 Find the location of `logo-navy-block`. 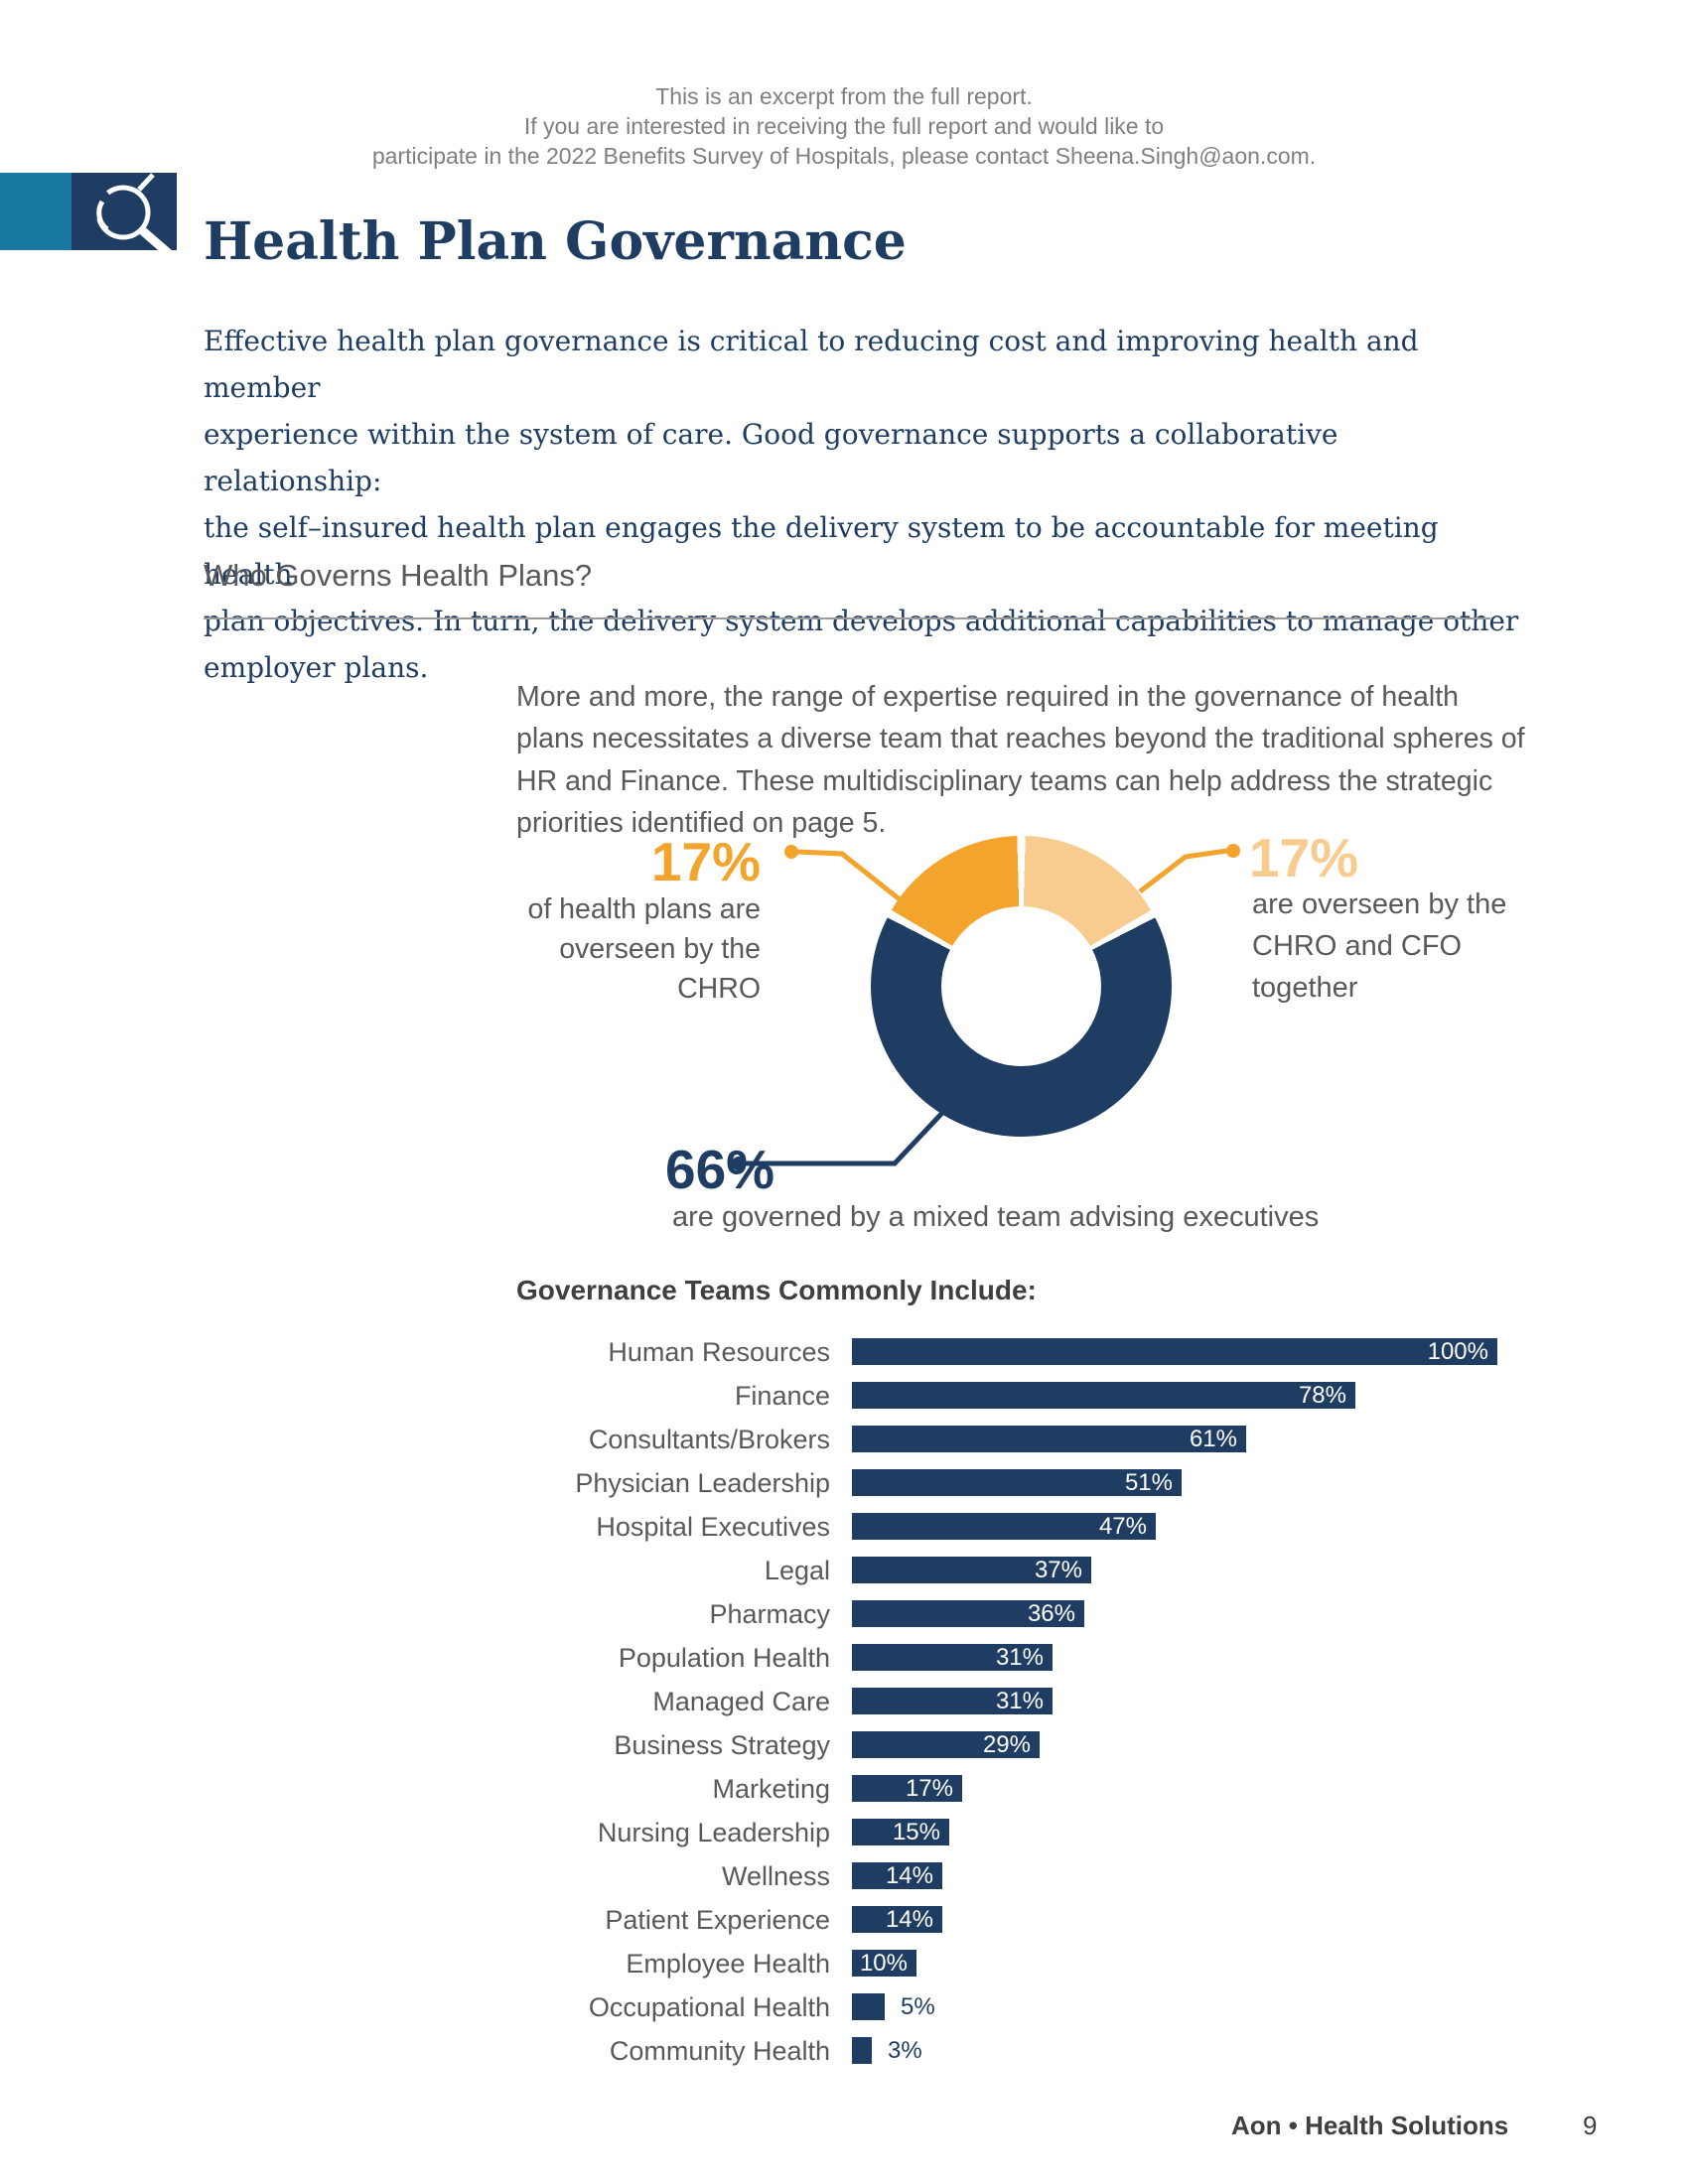

logo-navy-block is located at coordinates (124, 211).